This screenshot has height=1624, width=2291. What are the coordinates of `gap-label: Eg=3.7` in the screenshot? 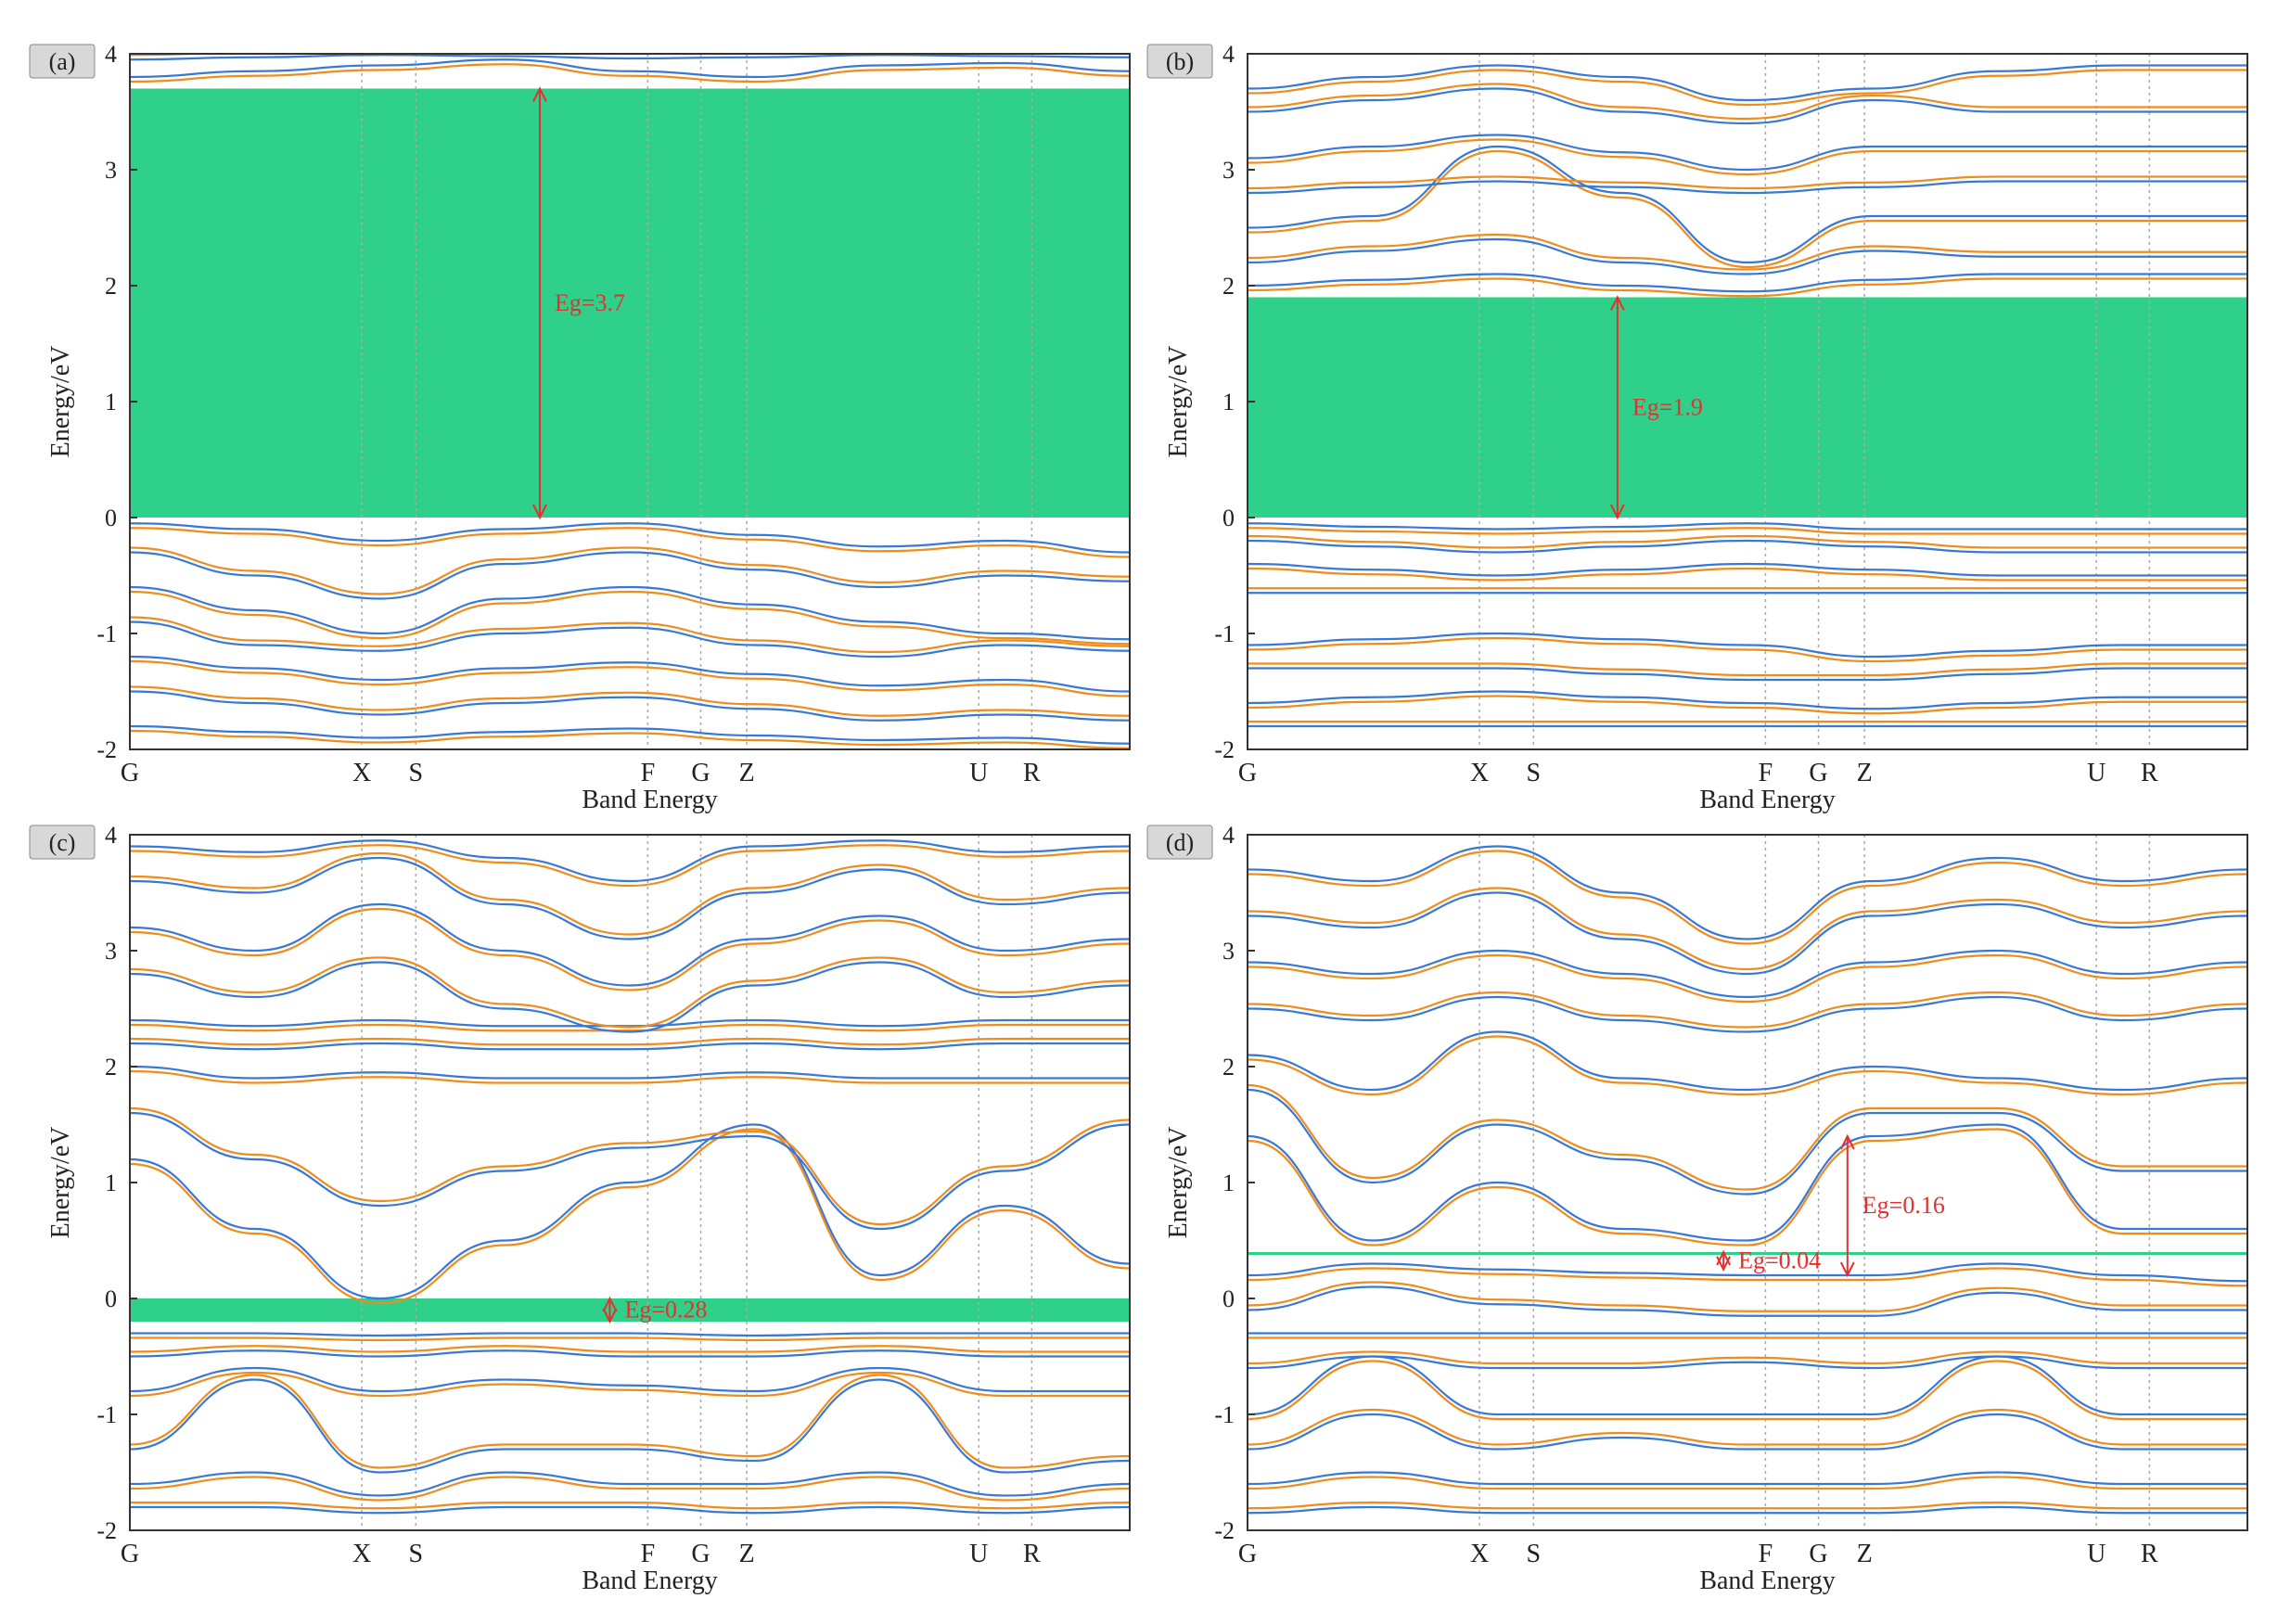 It's located at (590, 302).